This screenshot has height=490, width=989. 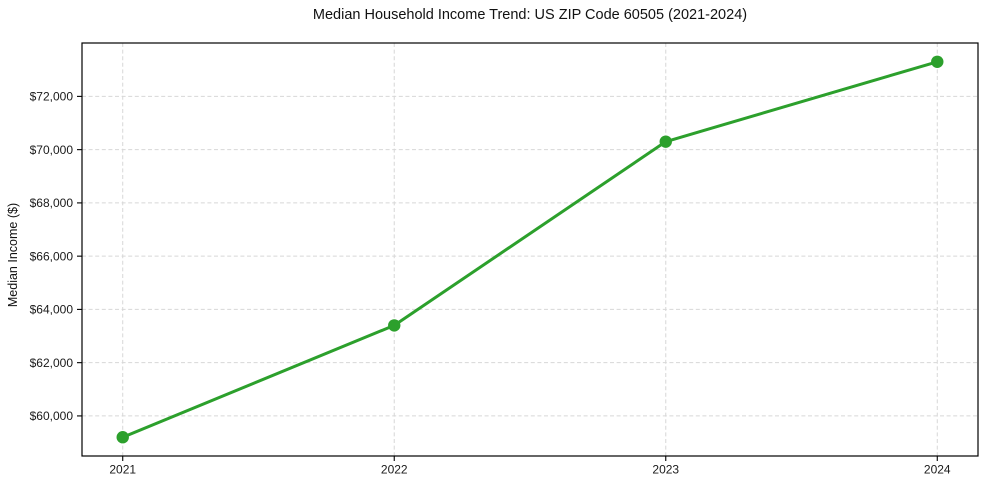 What do you see at coordinates (52, 150) in the screenshot?
I see `y-tick-label: $70,000` at bounding box center [52, 150].